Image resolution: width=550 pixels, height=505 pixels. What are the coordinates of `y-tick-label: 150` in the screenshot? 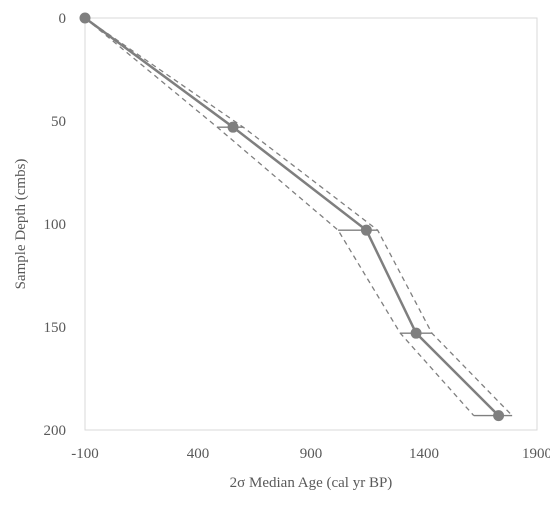 It's located at (55, 328).